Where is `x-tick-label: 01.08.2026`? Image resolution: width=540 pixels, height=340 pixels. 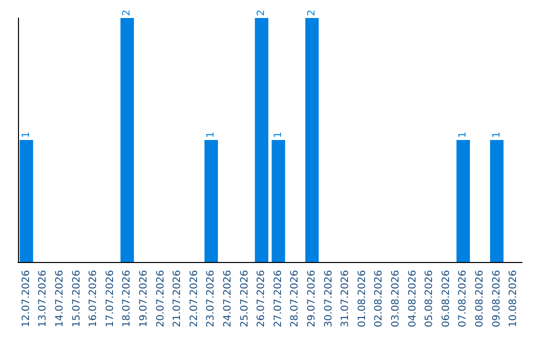 x-tick-label: 01.08.2026 is located at coordinates (362, 299).